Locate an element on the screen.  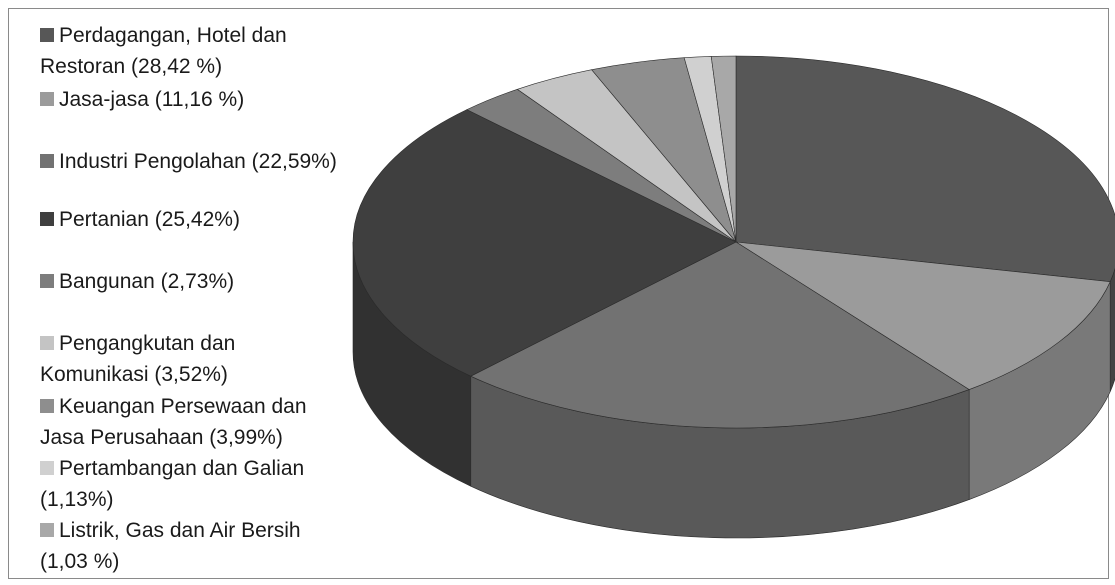
legend-item: Bangunan (2,73%) is located at coordinates (220, 281).